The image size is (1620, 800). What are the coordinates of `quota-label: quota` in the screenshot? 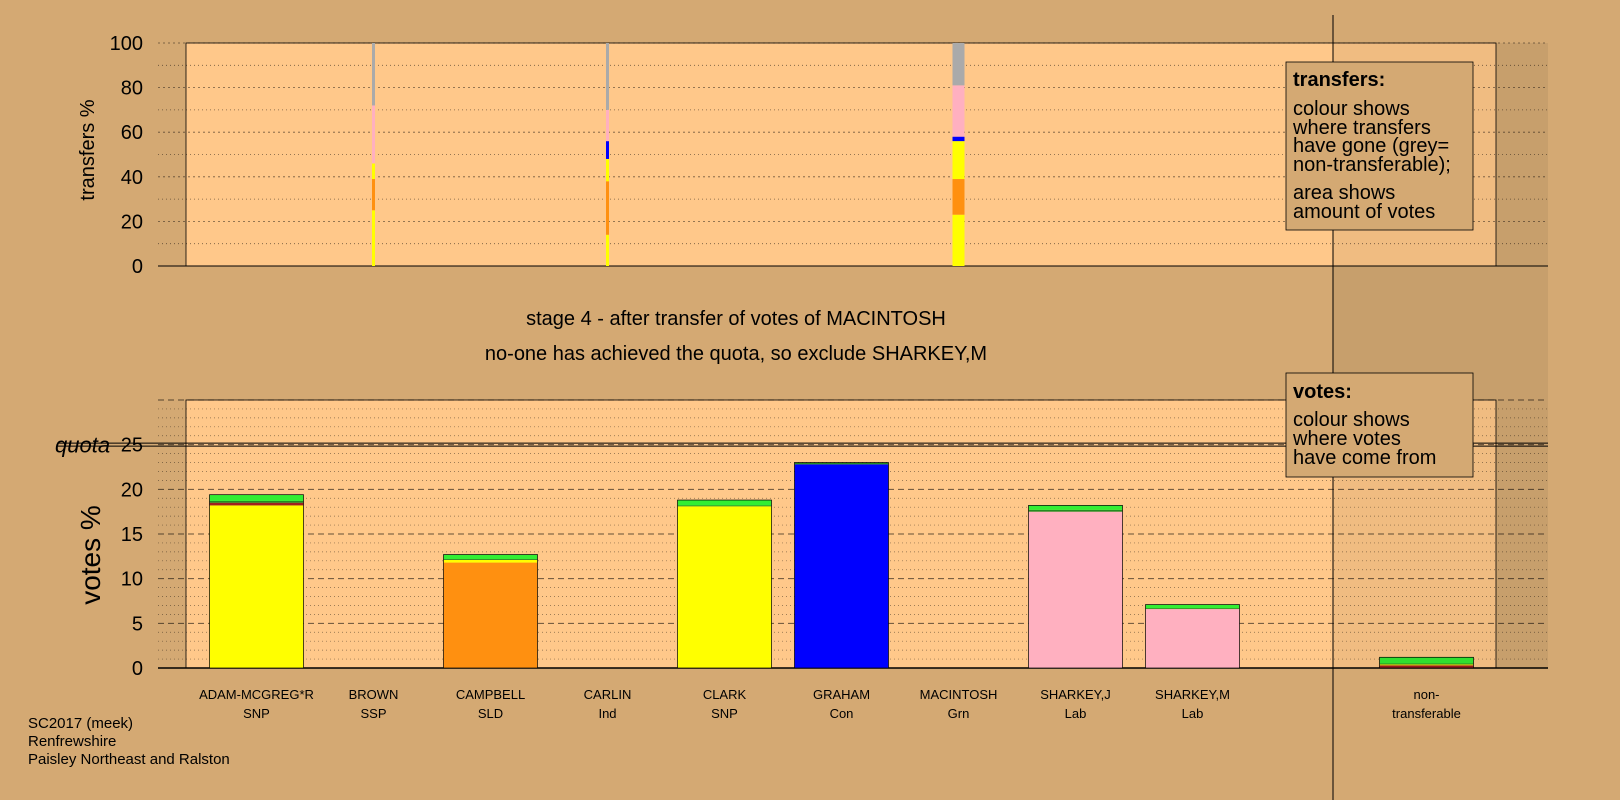 It's located at (82, 445).